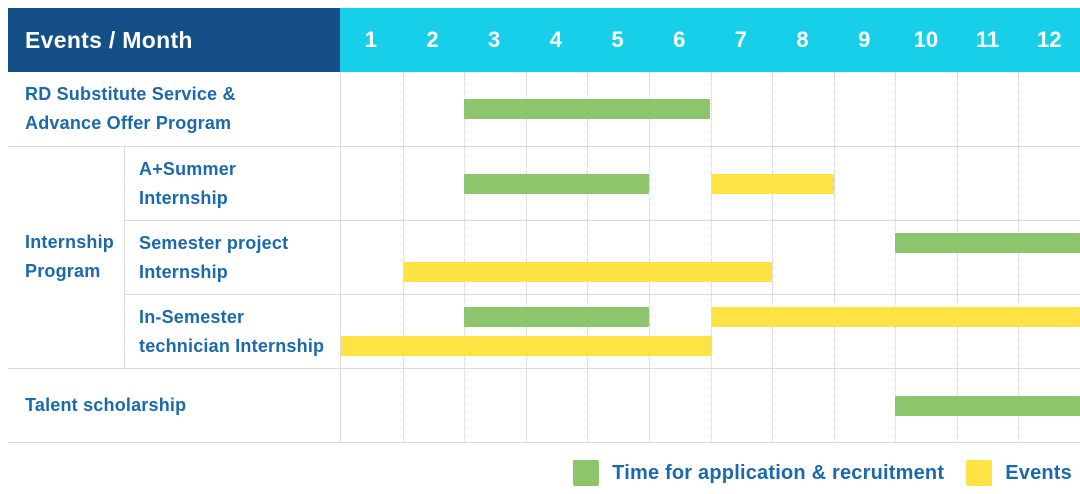 The width and height of the screenshot is (1080, 494). I want to click on legend-label-event: Events, so click(1038, 472).